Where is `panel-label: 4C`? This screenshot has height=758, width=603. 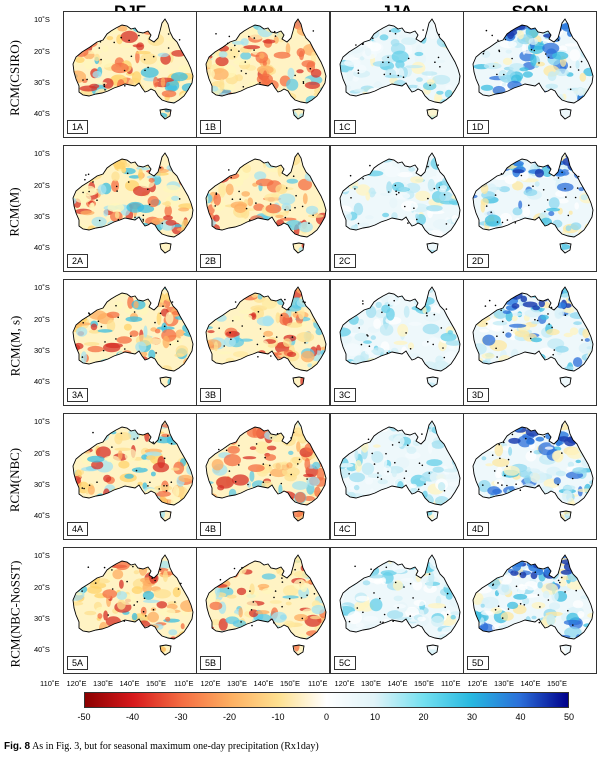
panel-label: 4C is located at coordinates (345, 529).